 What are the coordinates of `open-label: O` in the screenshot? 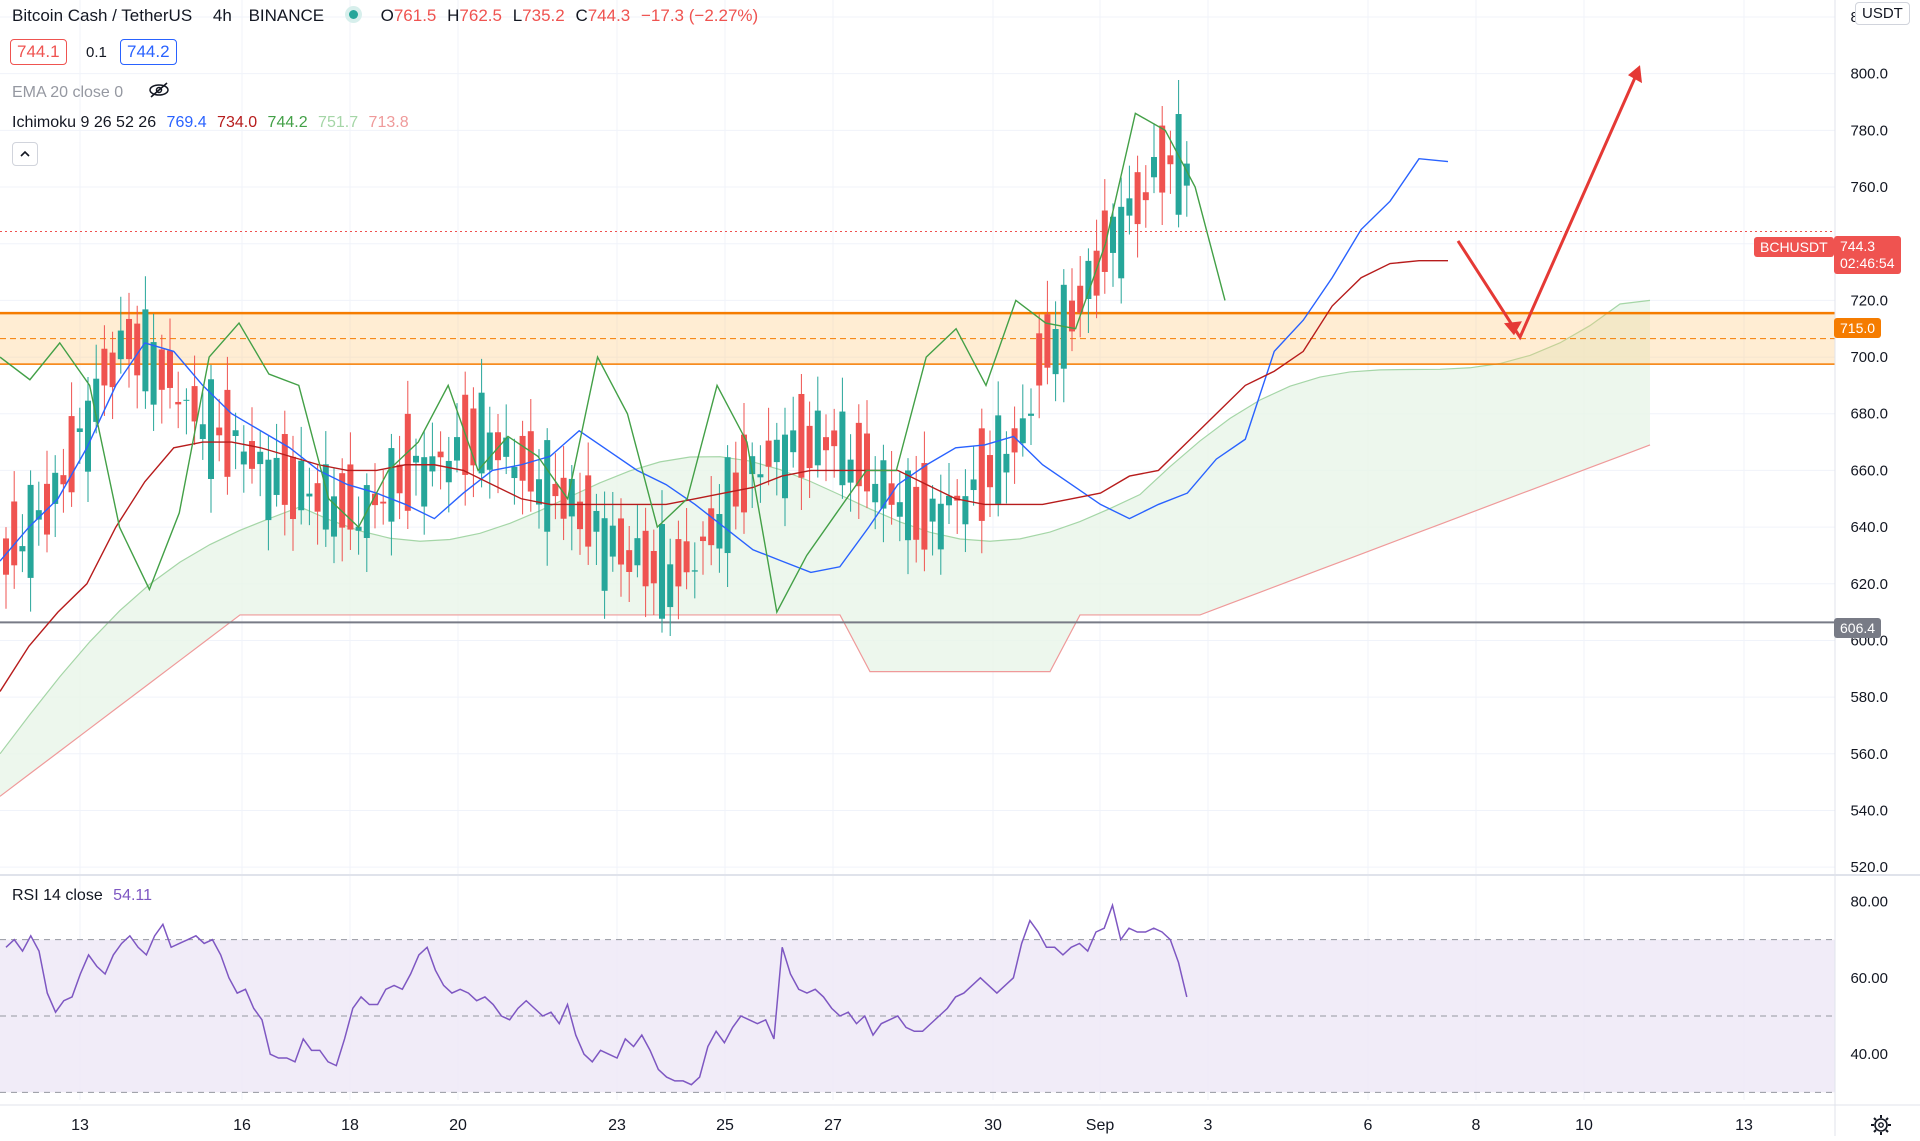 It's located at (387, 15).